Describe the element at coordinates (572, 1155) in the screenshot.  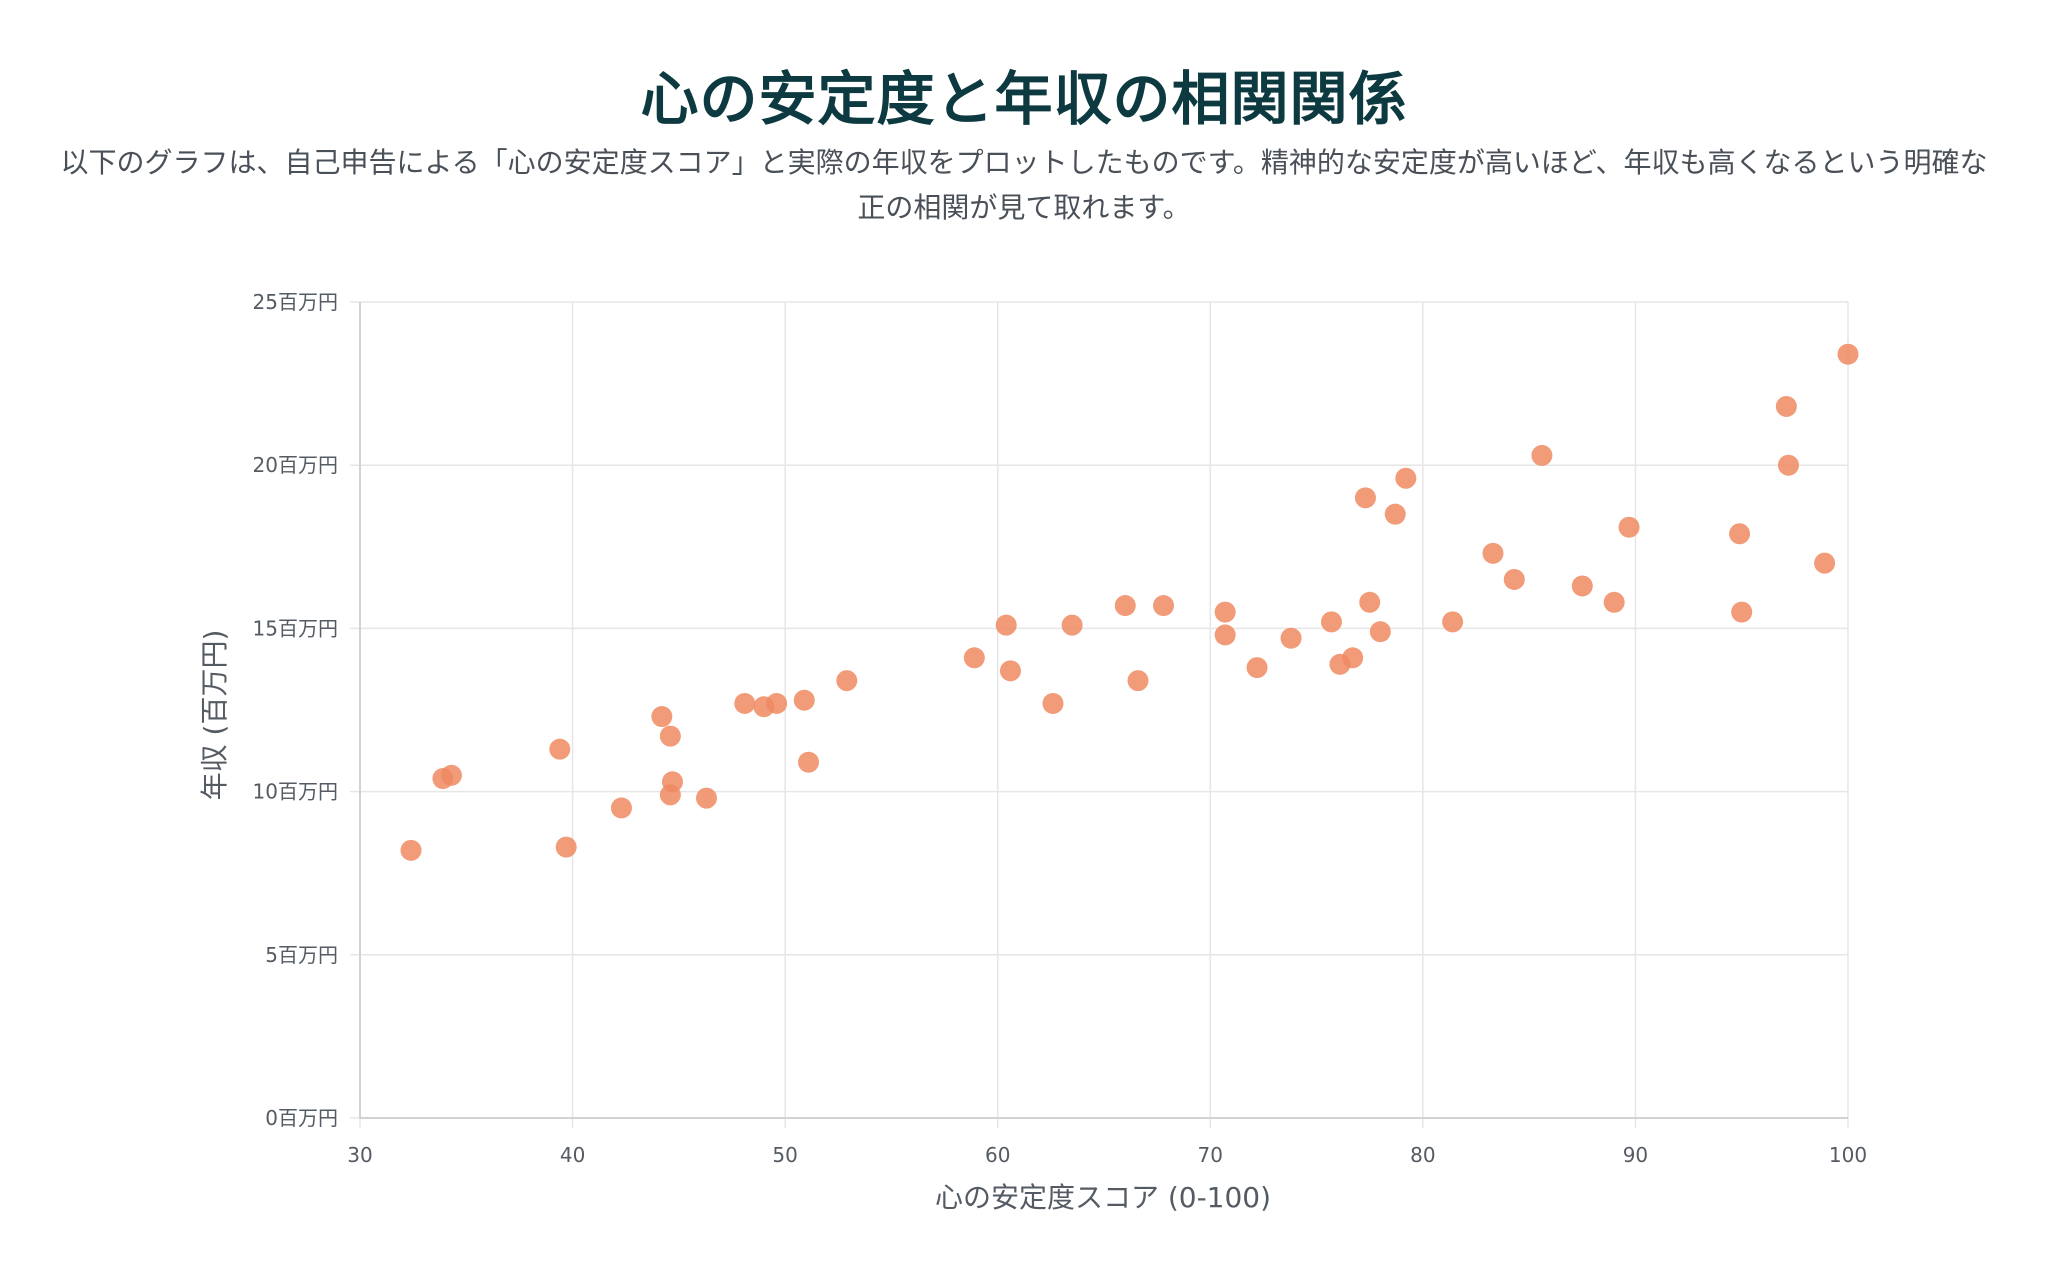
I see `x-tick-label: 40` at that location.